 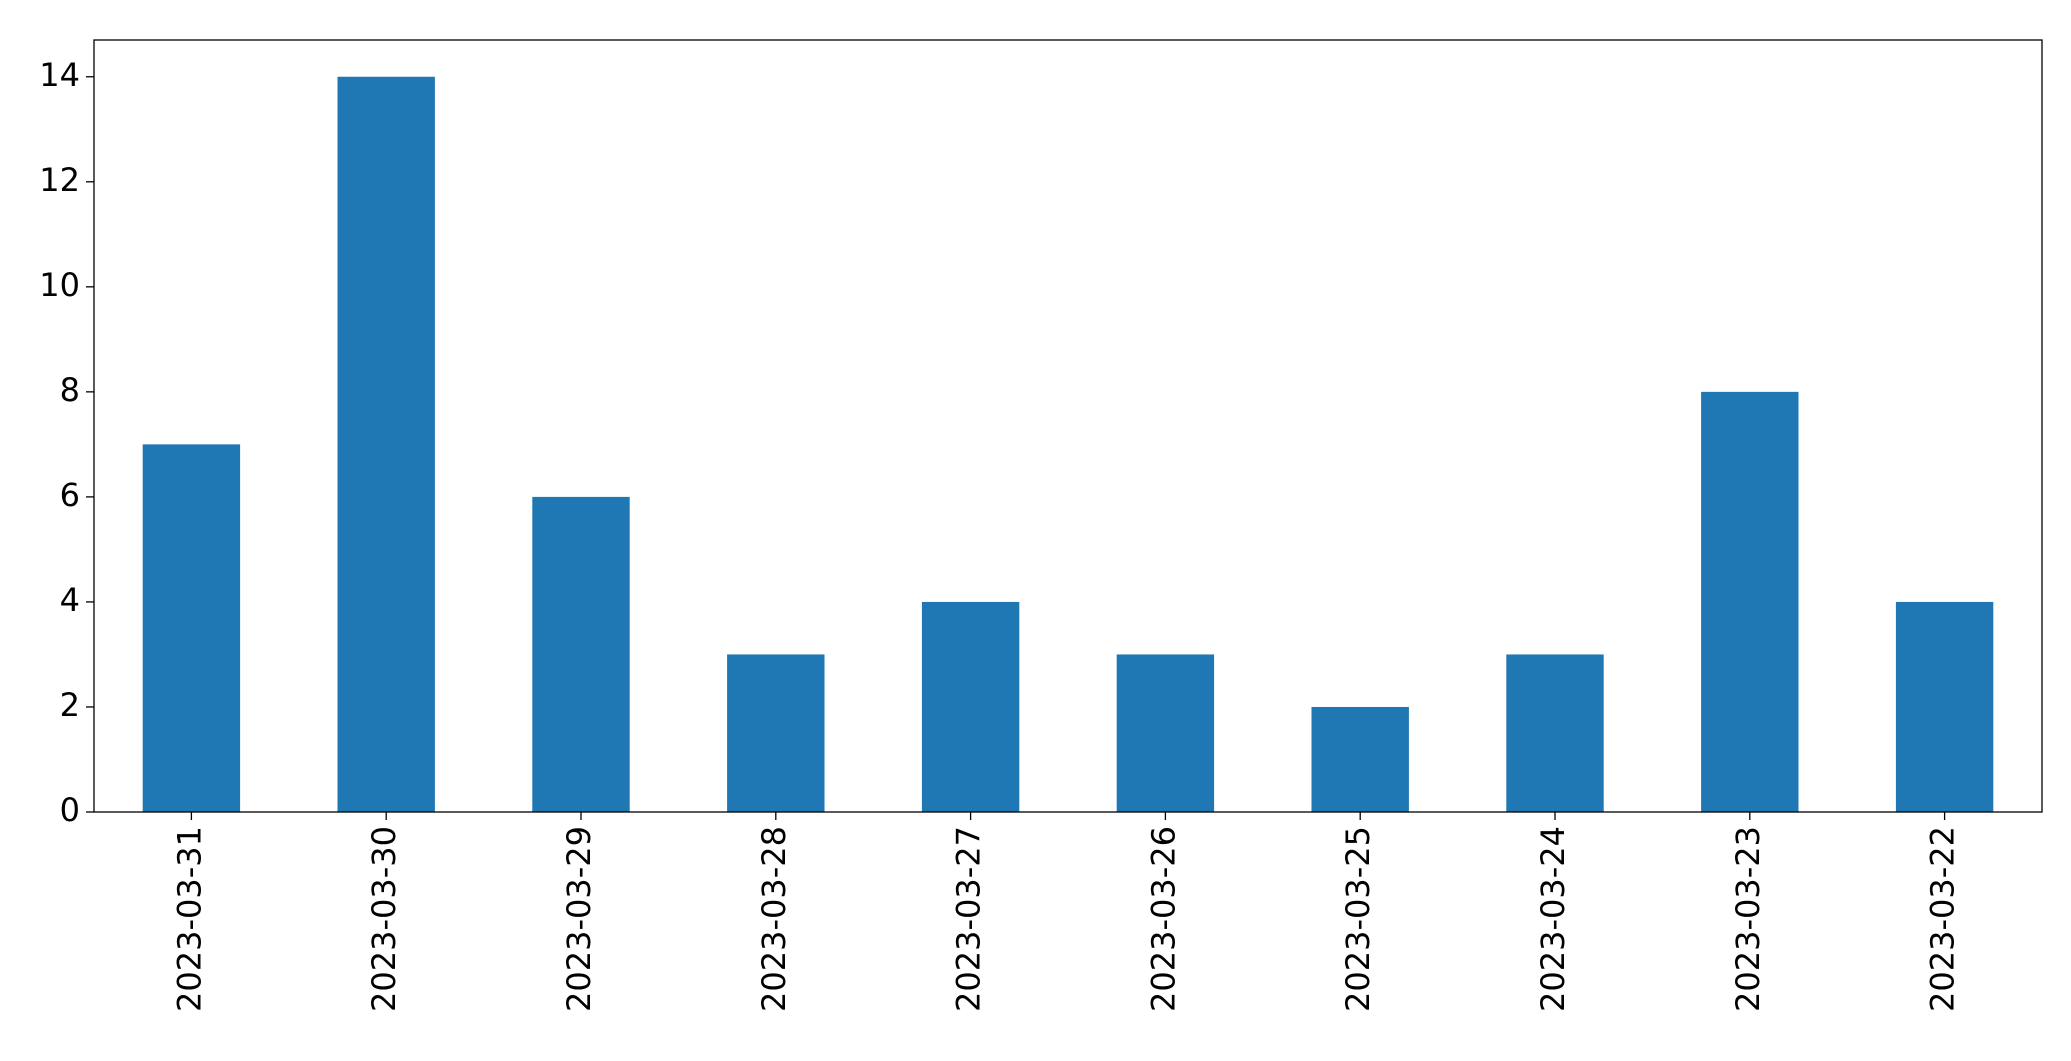 What do you see at coordinates (70, 705) in the screenshot?
I see `y-tick-label: 2` at bounding box center [70, 705].